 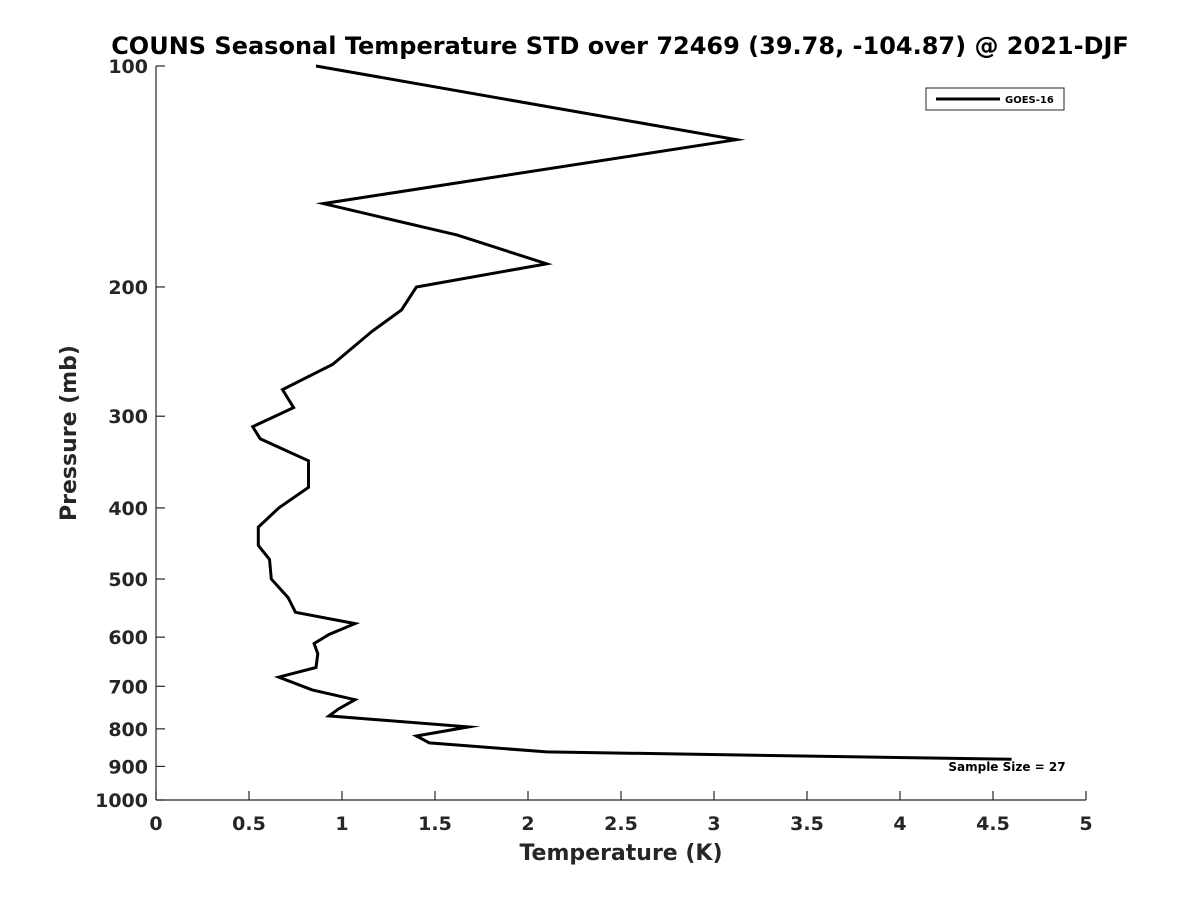 What do you see at coordinates (155, 824) in the screenshot?
I see `x-tick-label: 0` at bounding box center [155, 824].